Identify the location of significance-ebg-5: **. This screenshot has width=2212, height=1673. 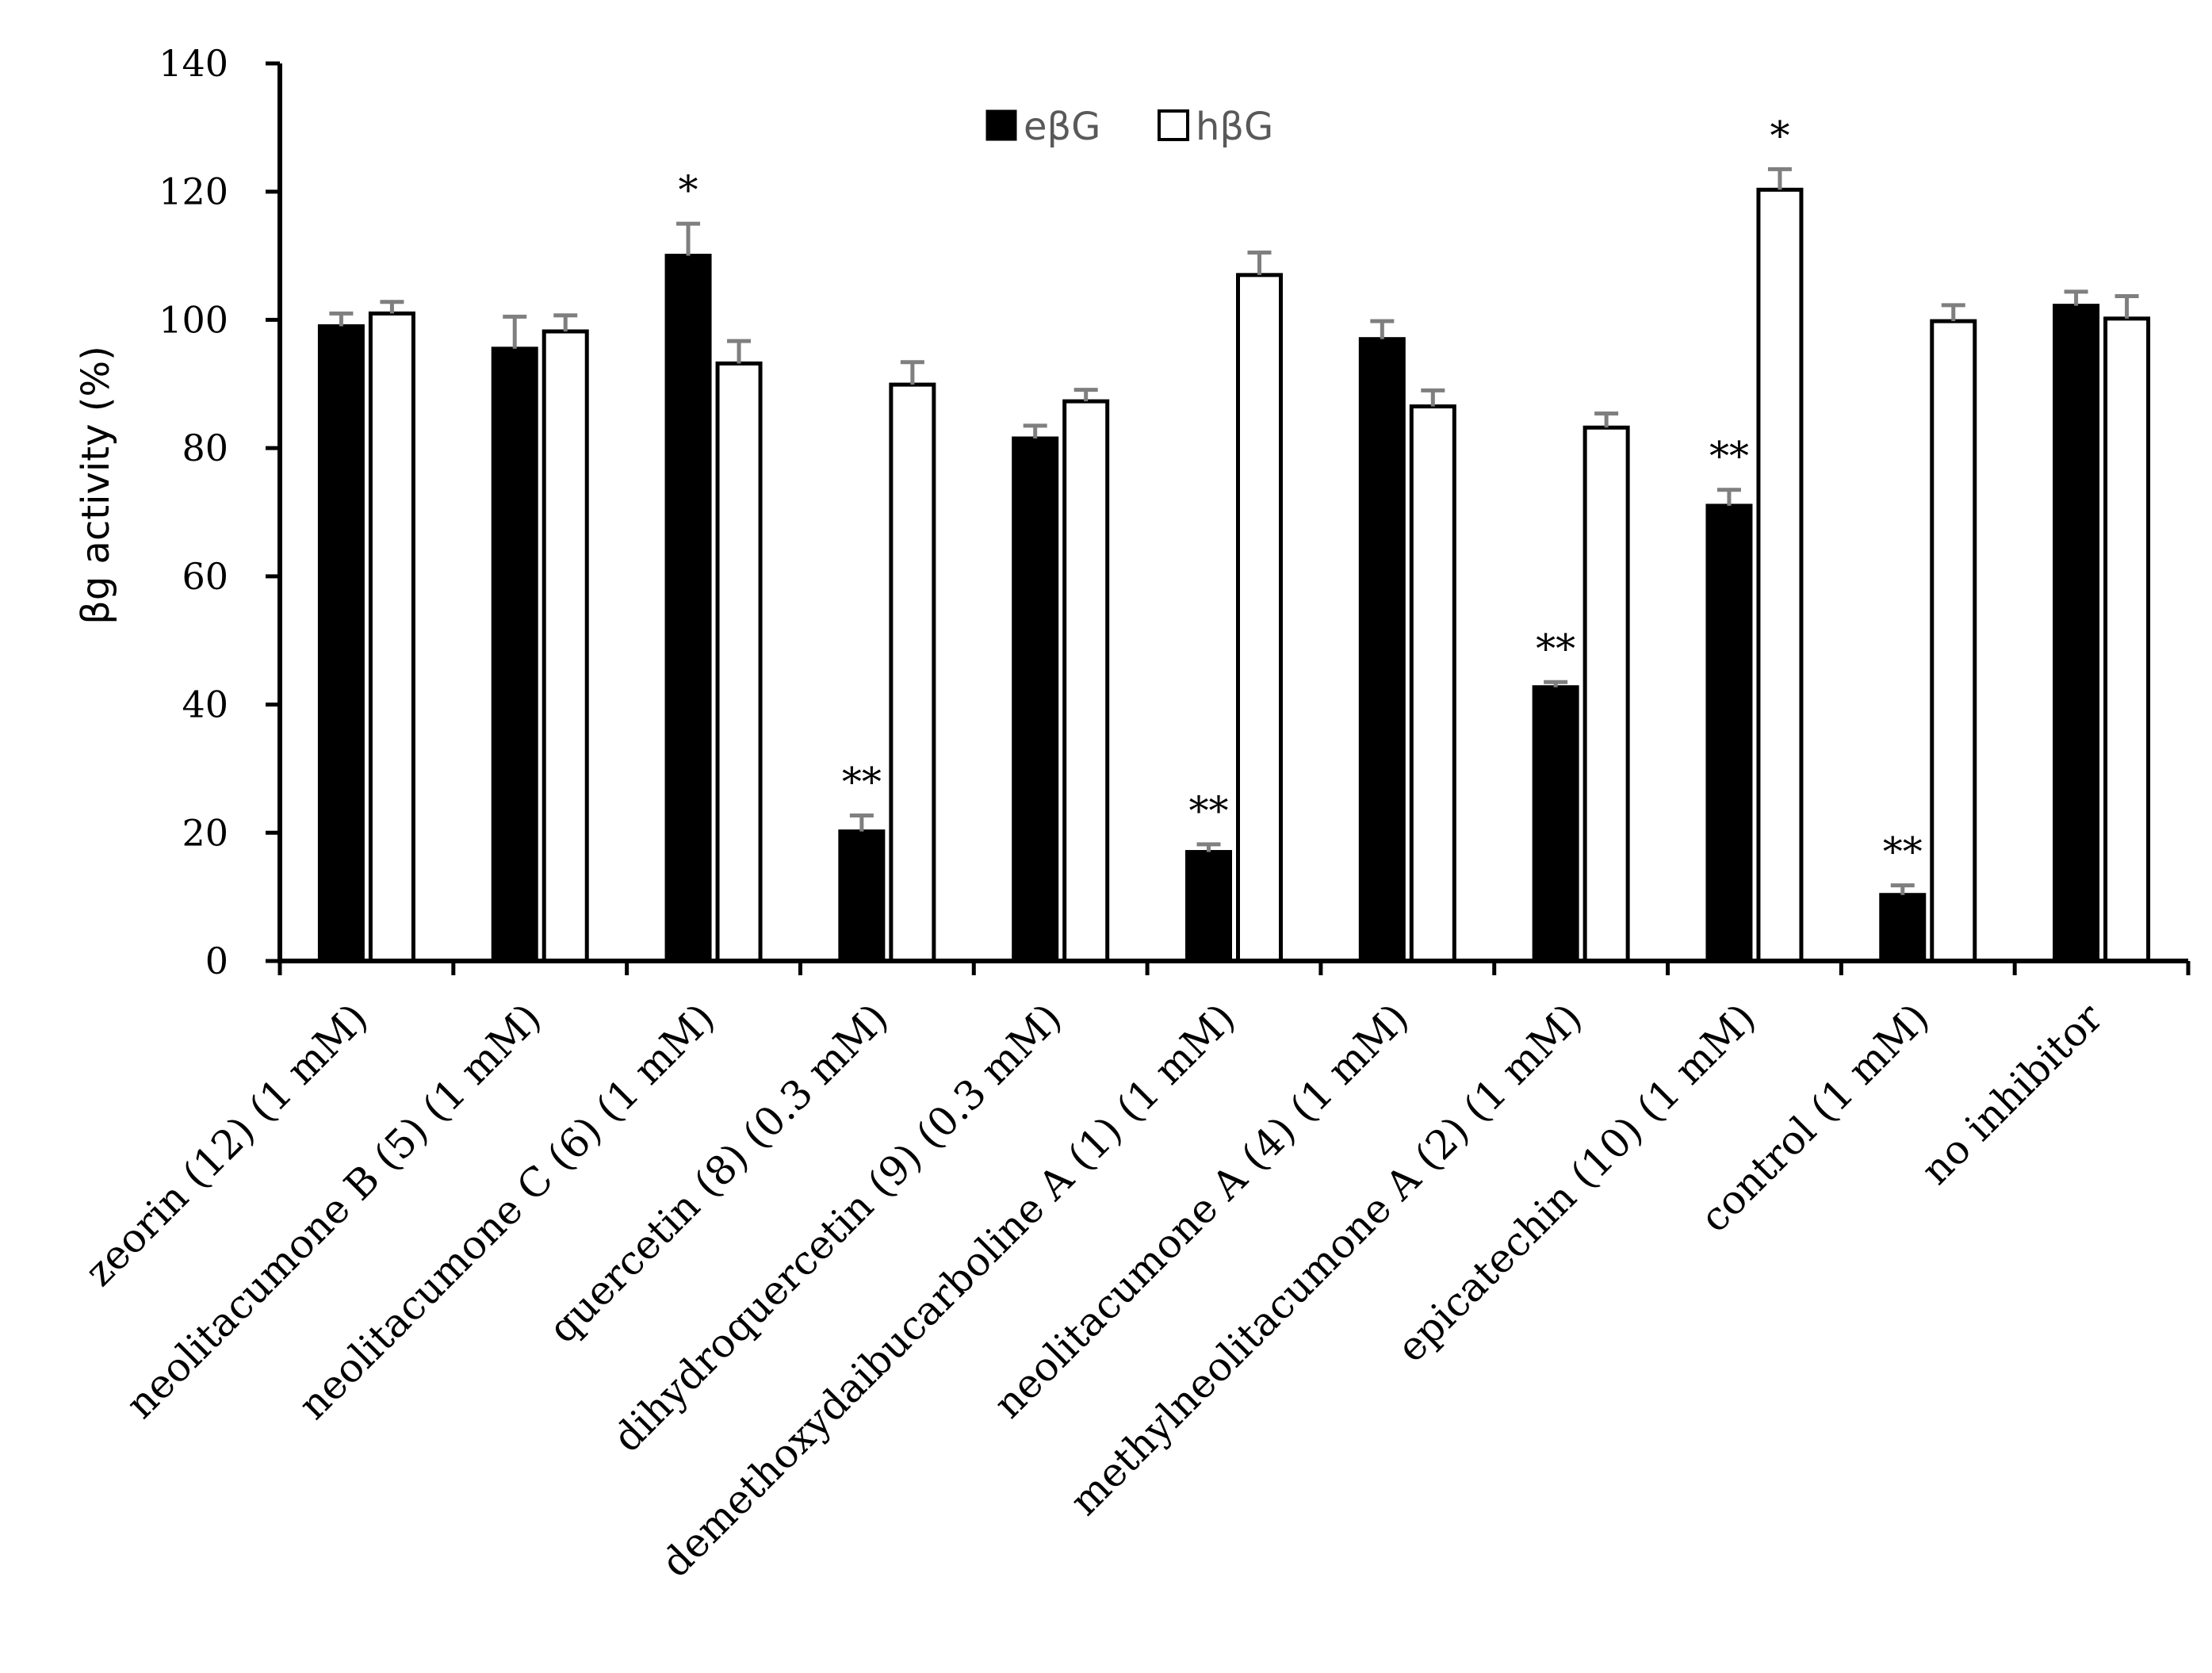
(1209, 811).